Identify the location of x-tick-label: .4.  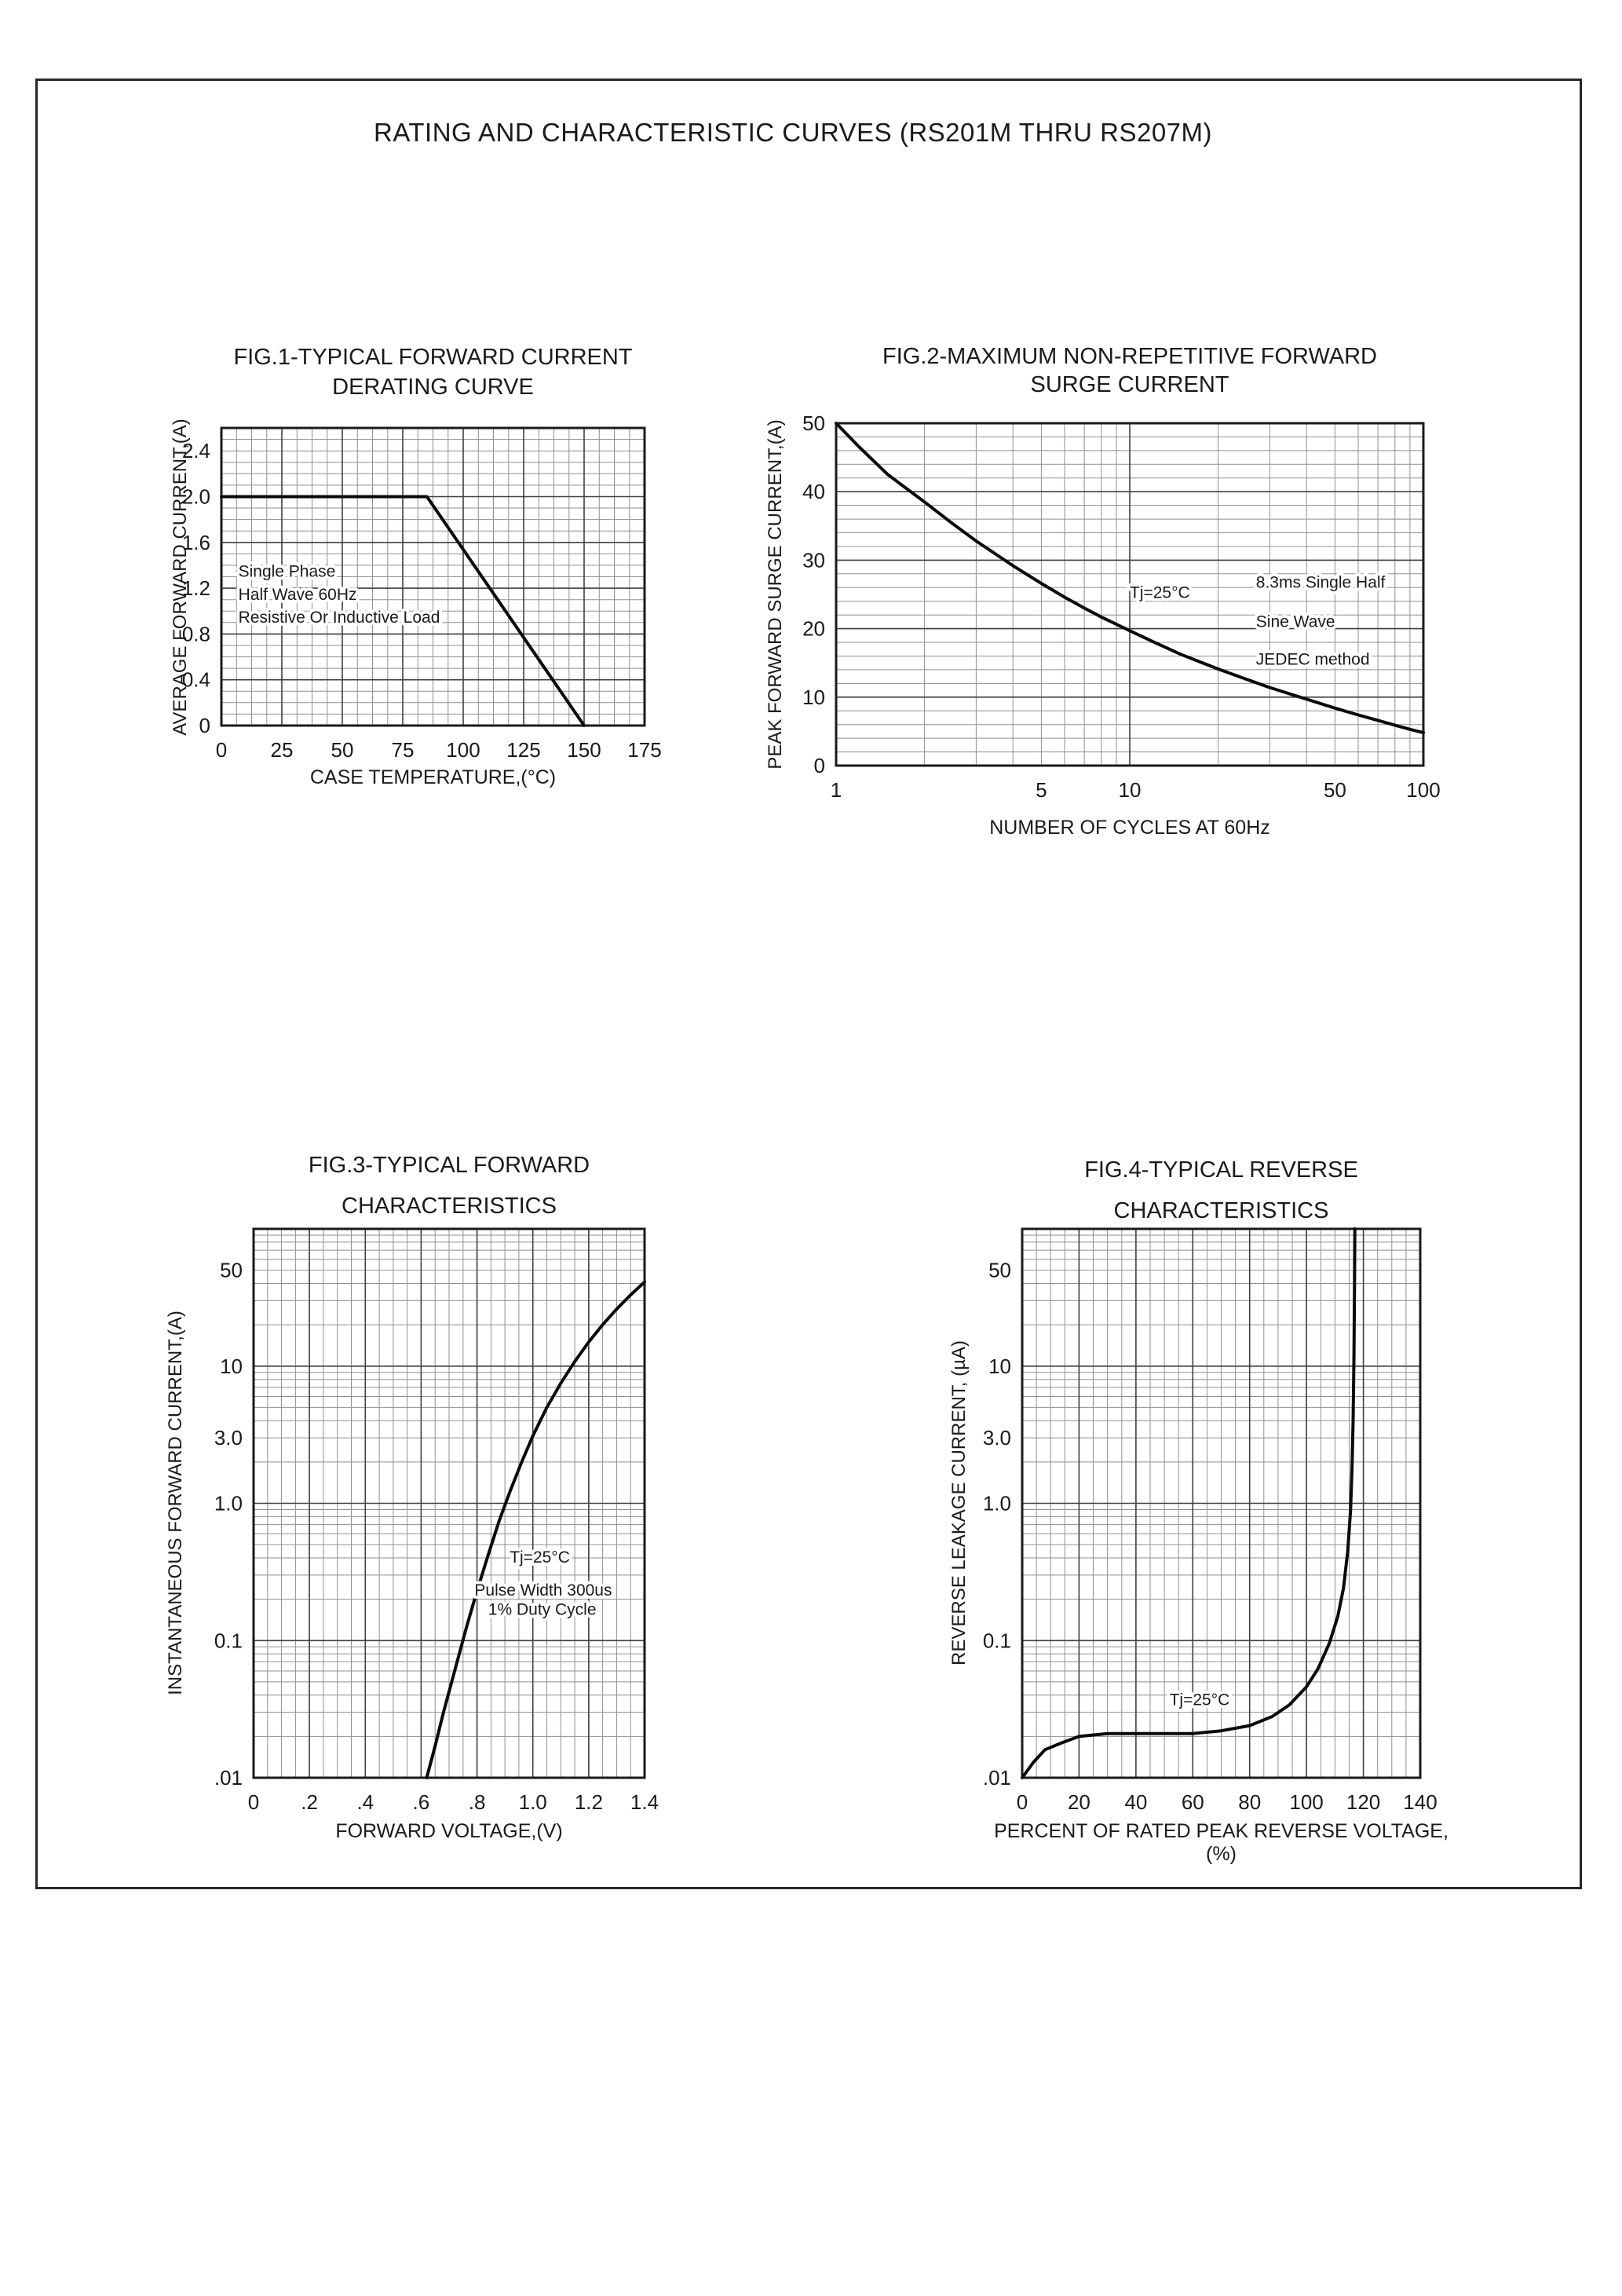
(365, 1802).